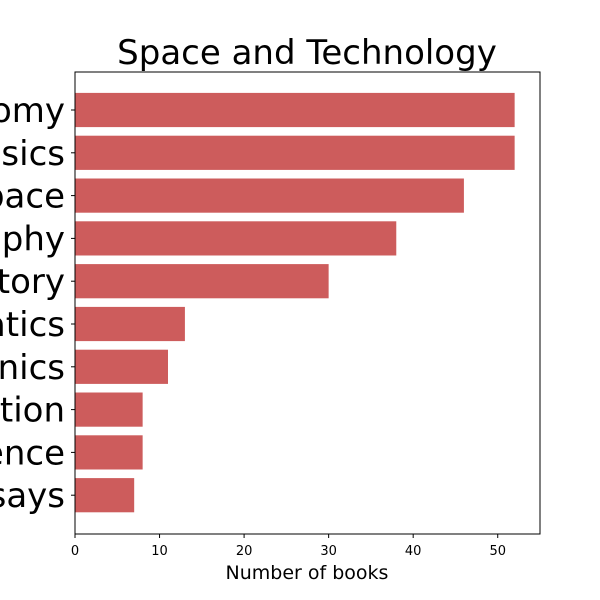  Describe the element at coordinates (33, 239) in the screenshot. I see `category-label: phy` at that location.